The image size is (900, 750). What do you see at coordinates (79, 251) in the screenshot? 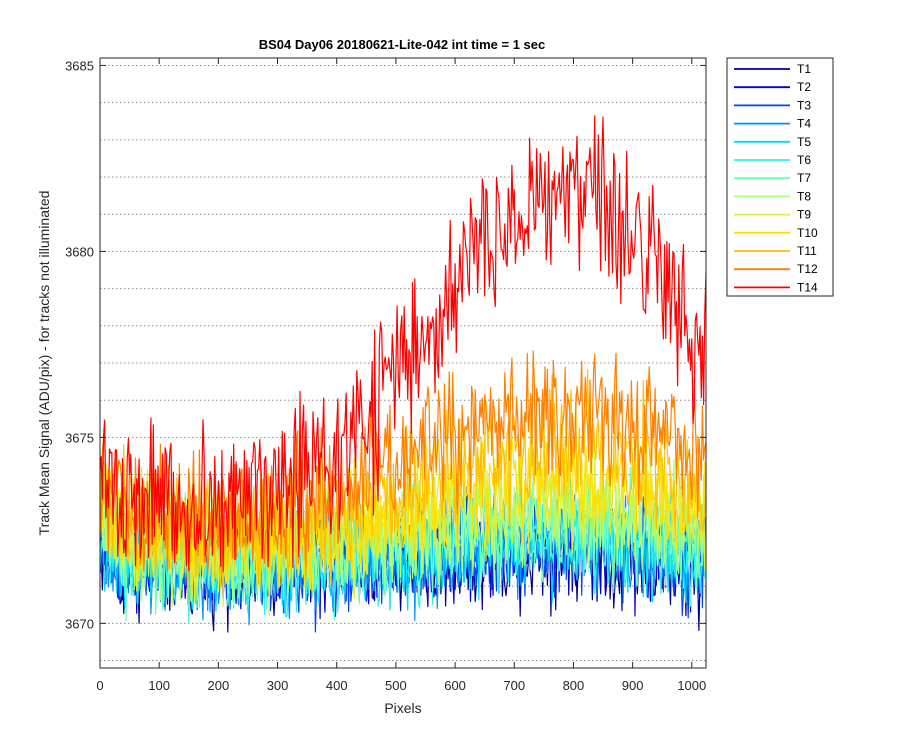
I see `y-tick-label: 3680` at bounding box center [79, 251].